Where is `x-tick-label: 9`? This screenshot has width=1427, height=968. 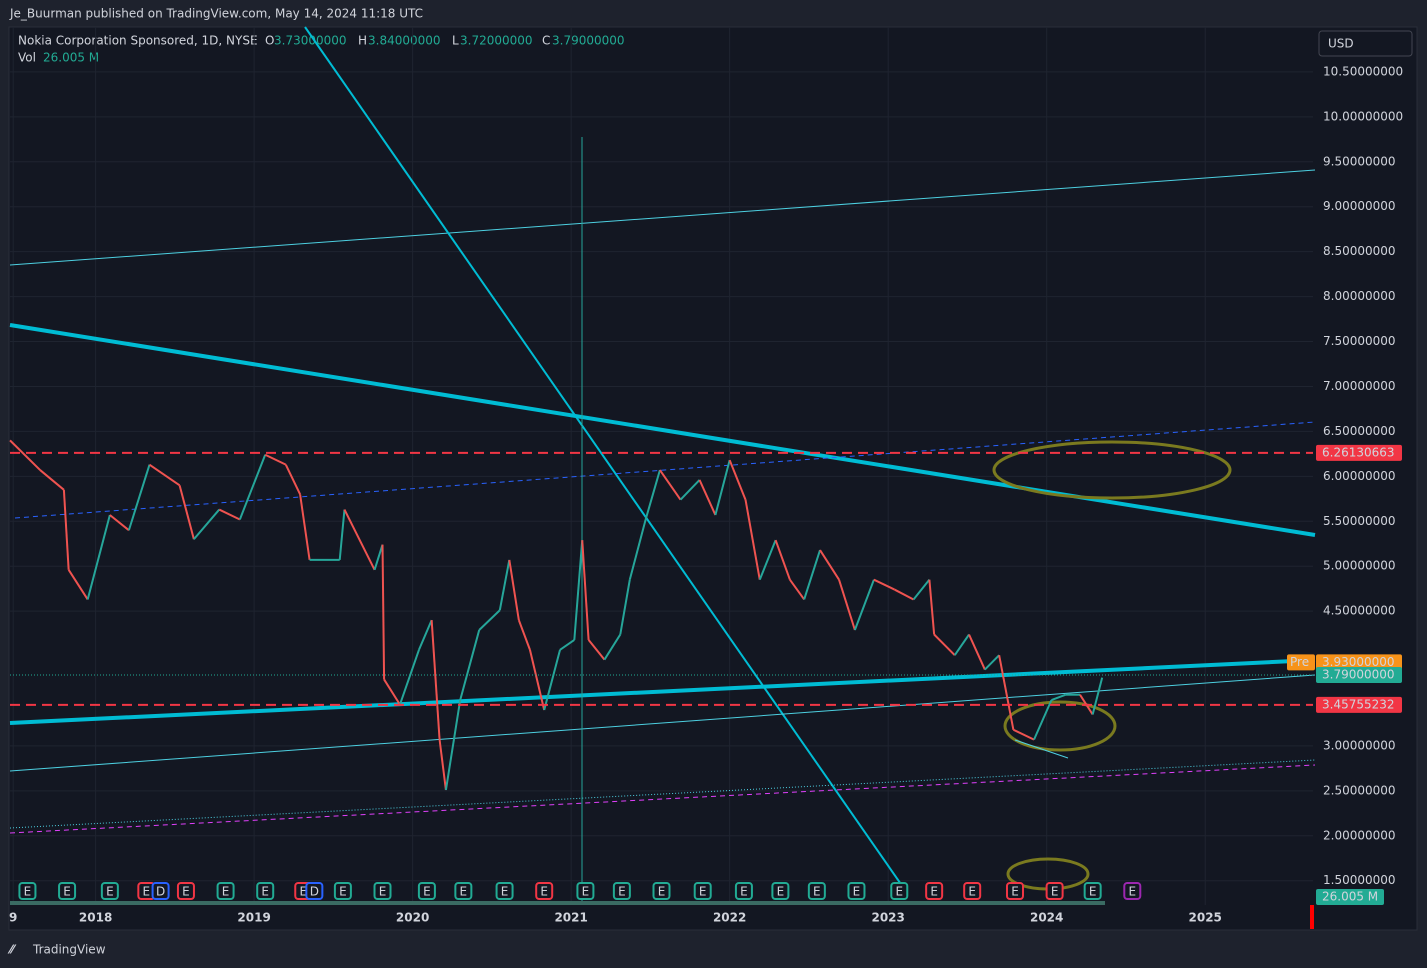 x-tick-label: 9 is located at coordinates (13, 918).